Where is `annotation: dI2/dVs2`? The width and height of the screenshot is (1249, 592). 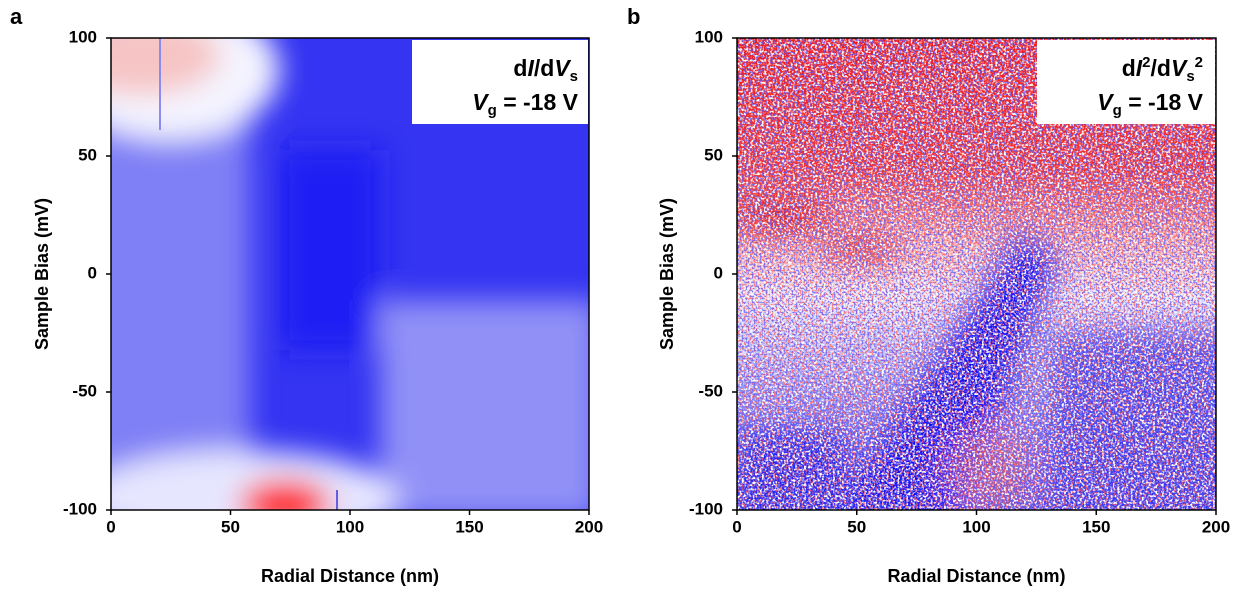
annotation: dI2/dVs2 is located at coordinates (1162, 69).